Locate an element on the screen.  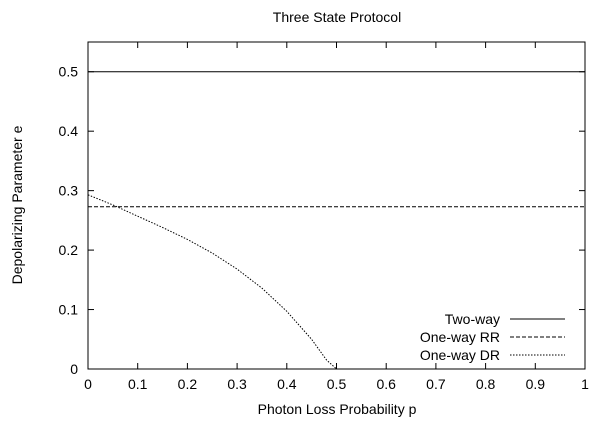
x-tick-label: 0 is located at coordinates (88, 384).